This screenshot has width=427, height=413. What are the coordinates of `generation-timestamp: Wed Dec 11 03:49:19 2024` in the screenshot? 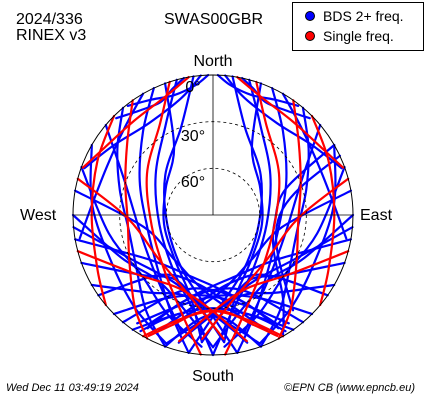 It's located at (72, 388).